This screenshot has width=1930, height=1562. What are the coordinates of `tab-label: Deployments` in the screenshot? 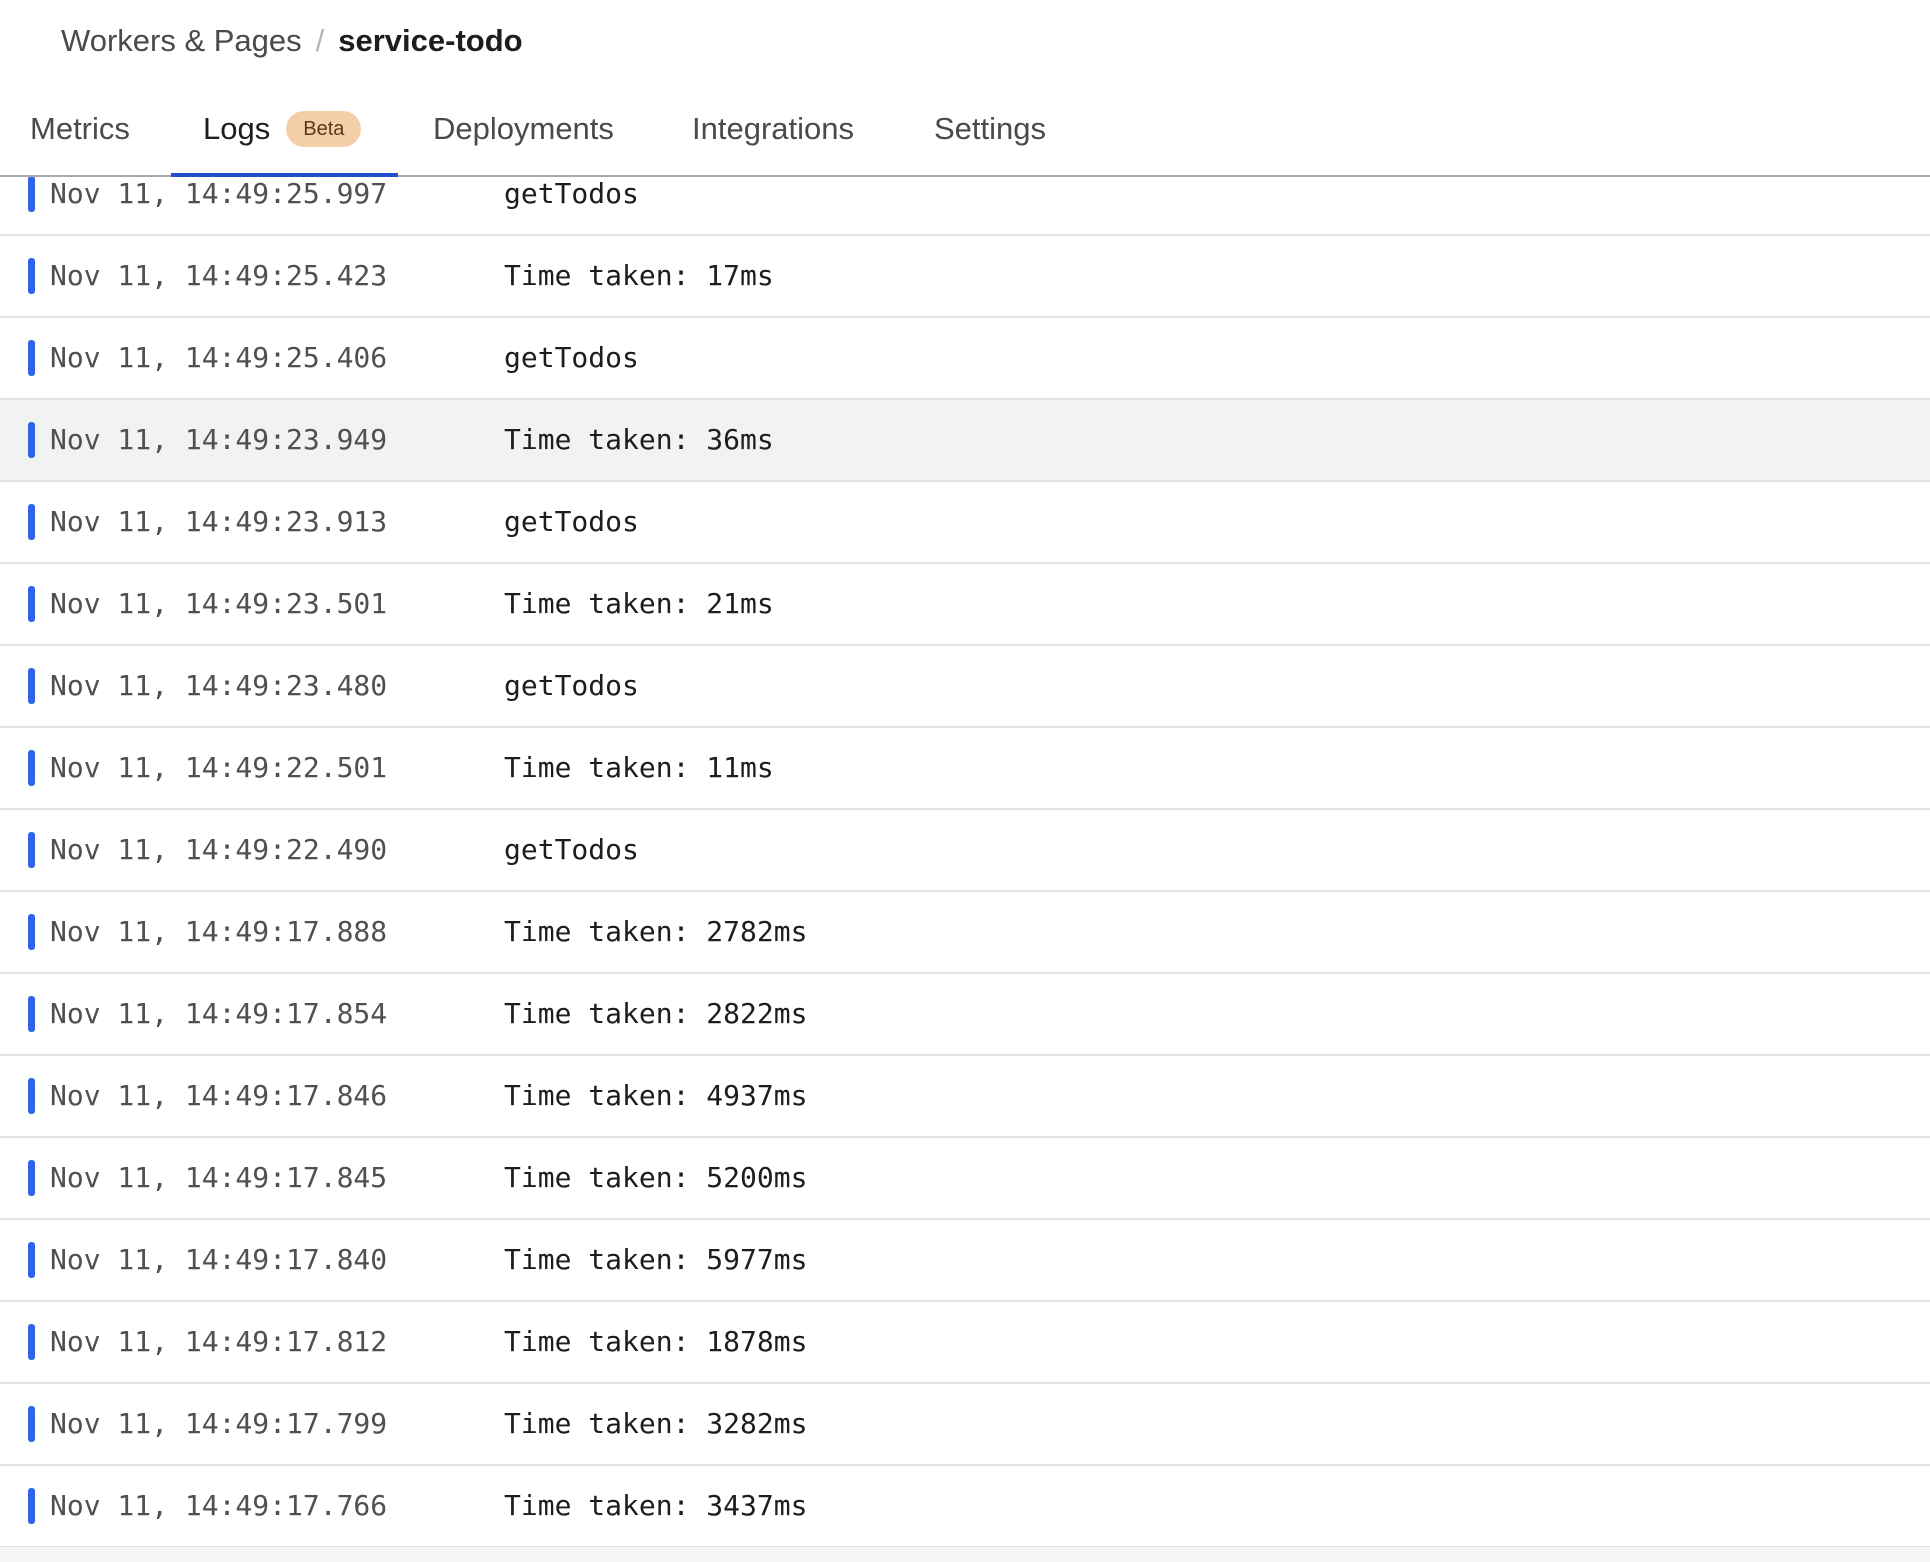 It's located at (523, 128).